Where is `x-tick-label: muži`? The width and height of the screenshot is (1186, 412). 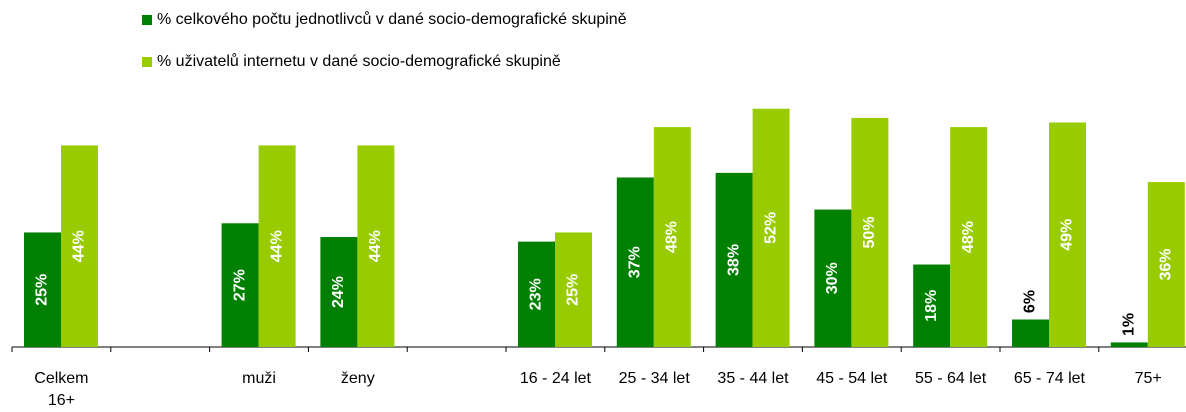
x-tick-label: muži is located at coordinates (259, 378).